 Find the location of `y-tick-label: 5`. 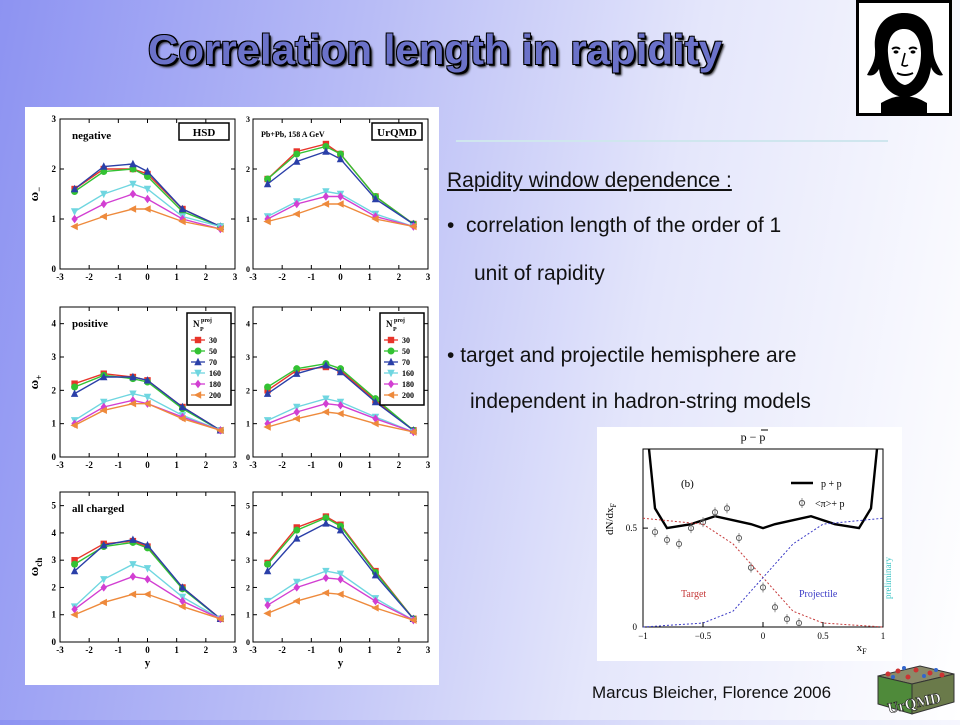

y-tick-label: 5 is located at coordinates (54, 506).